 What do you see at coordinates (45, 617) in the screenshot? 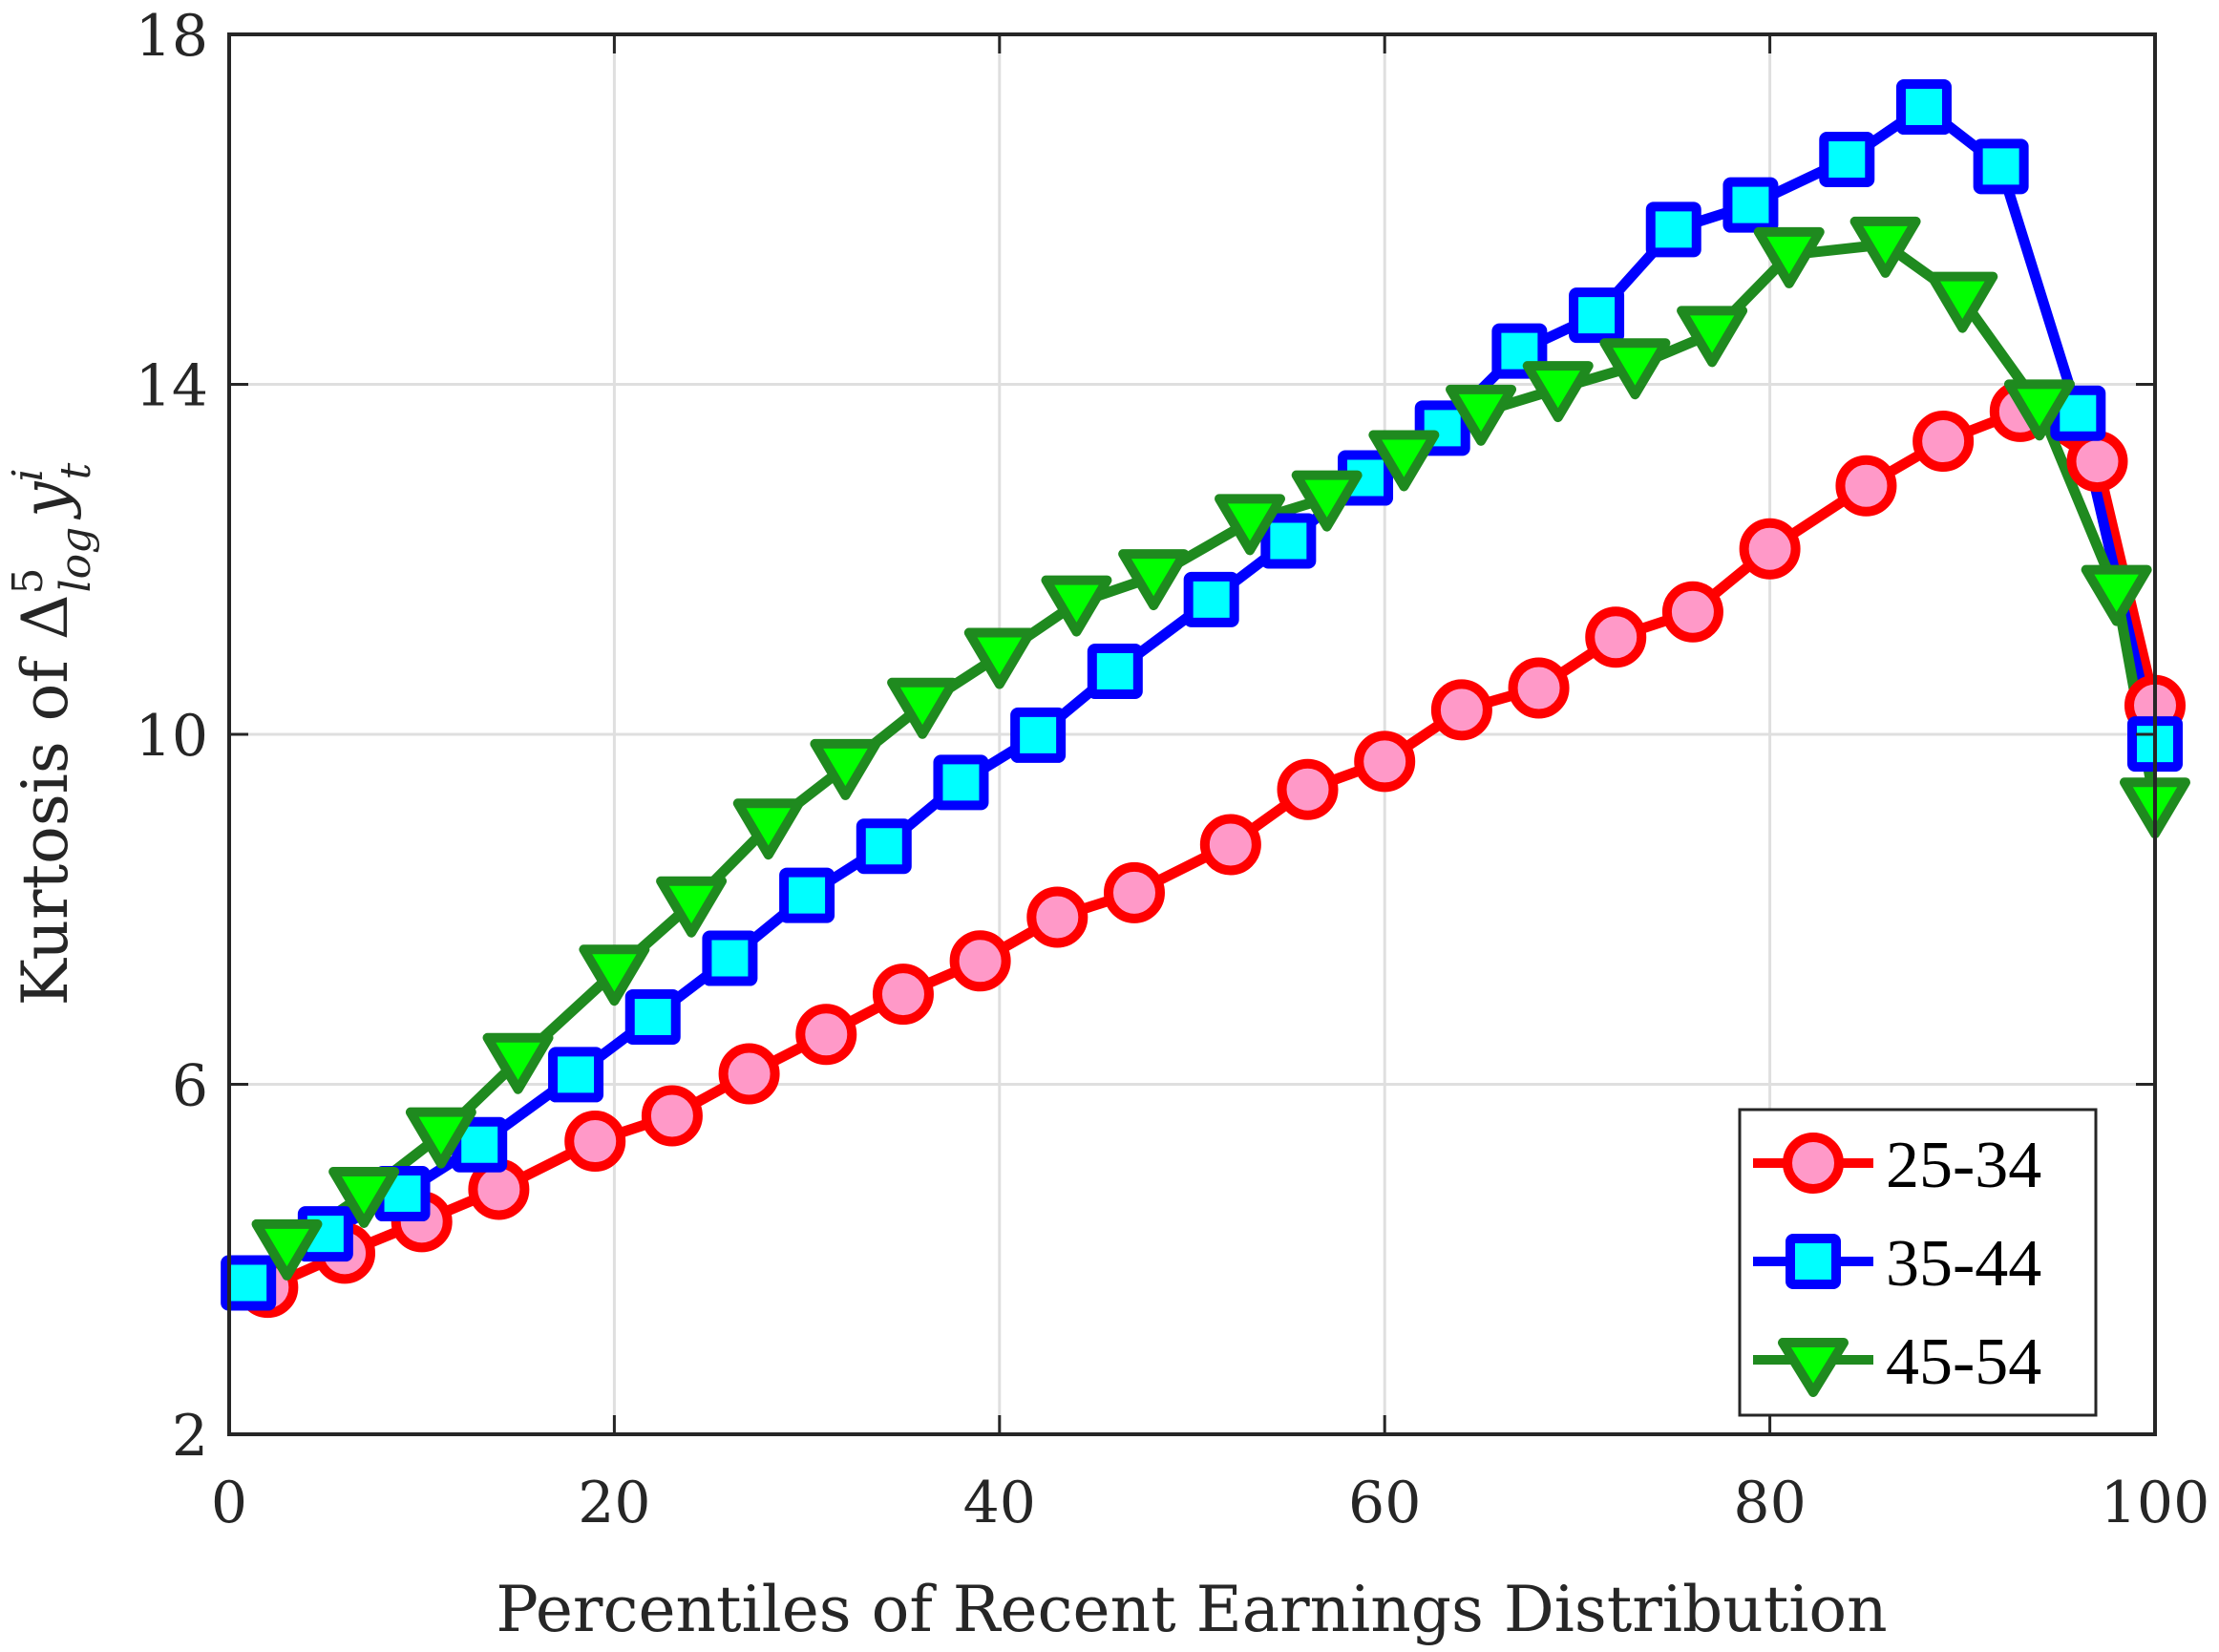
I see `y-axis-label-delta: Δ` at bounding box center [45, 617].